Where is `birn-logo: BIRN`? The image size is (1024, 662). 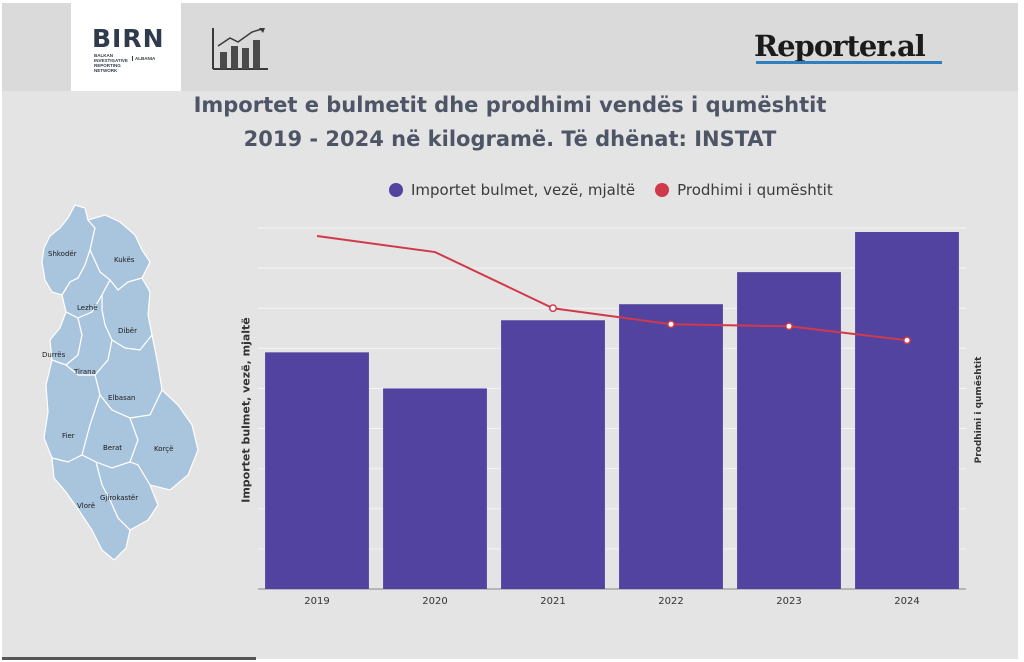 birn-logo: BIRN is located at coordinates (128, 38).